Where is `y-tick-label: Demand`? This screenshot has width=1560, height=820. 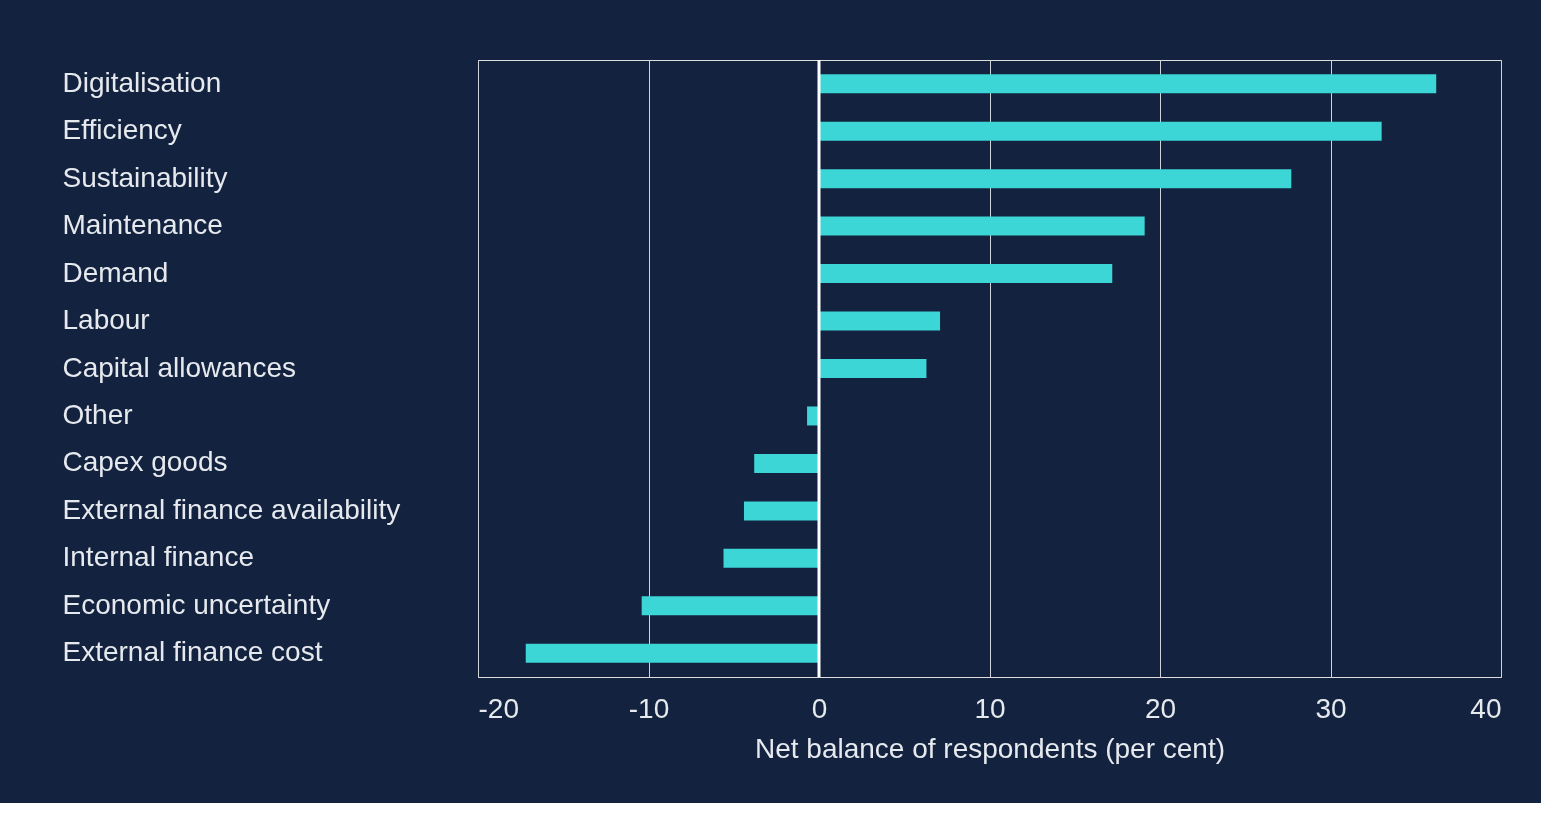 y-tick-label: Demand is located at coordinates (115, 272).